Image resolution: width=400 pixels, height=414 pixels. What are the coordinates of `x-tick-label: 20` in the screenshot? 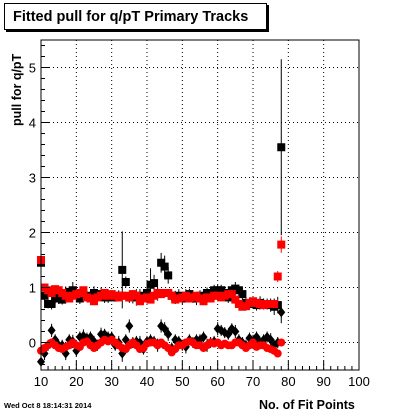 It's located at (76, 381).